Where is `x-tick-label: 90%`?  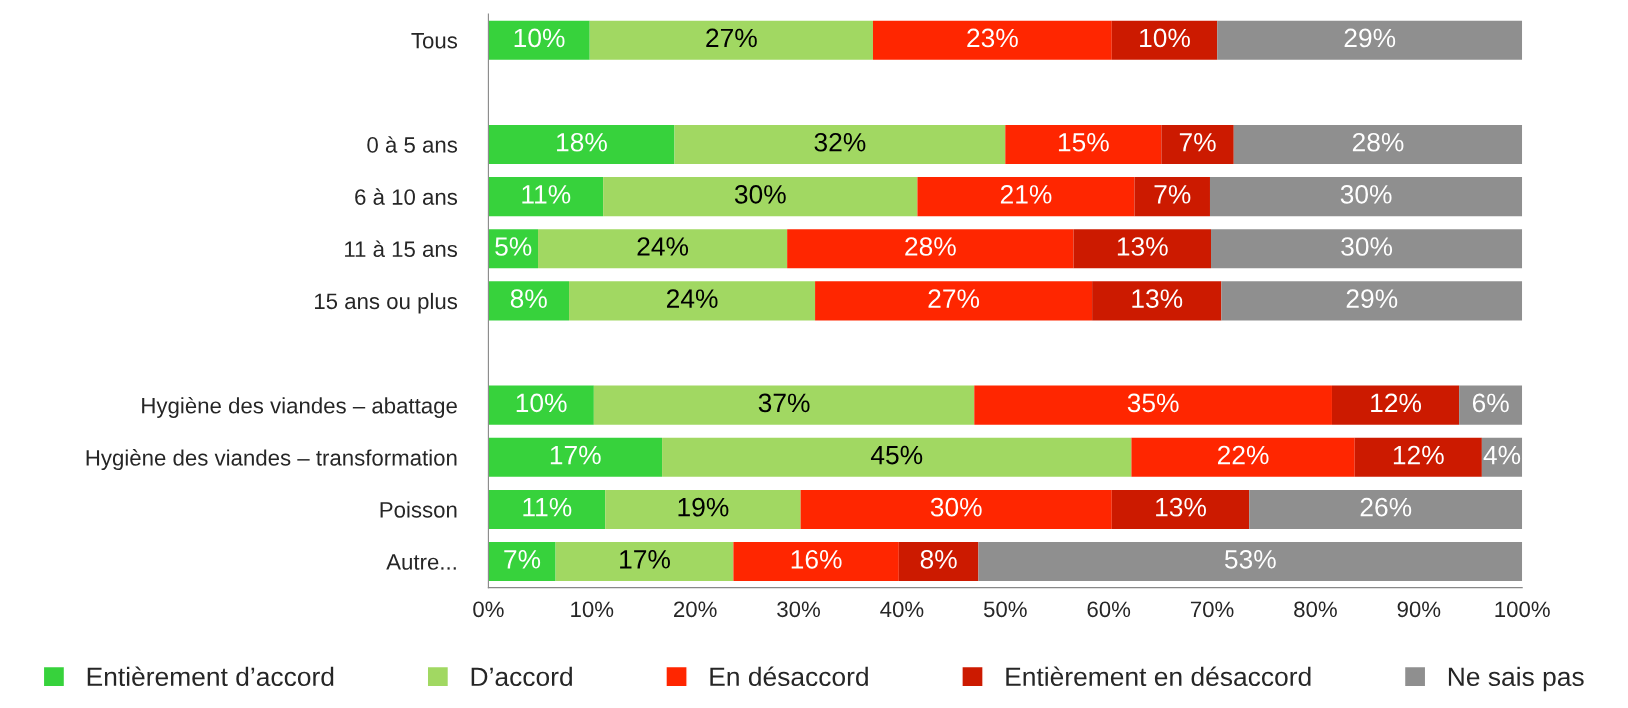
x-tick-label: 90% is located at coordinates (1419, 609).